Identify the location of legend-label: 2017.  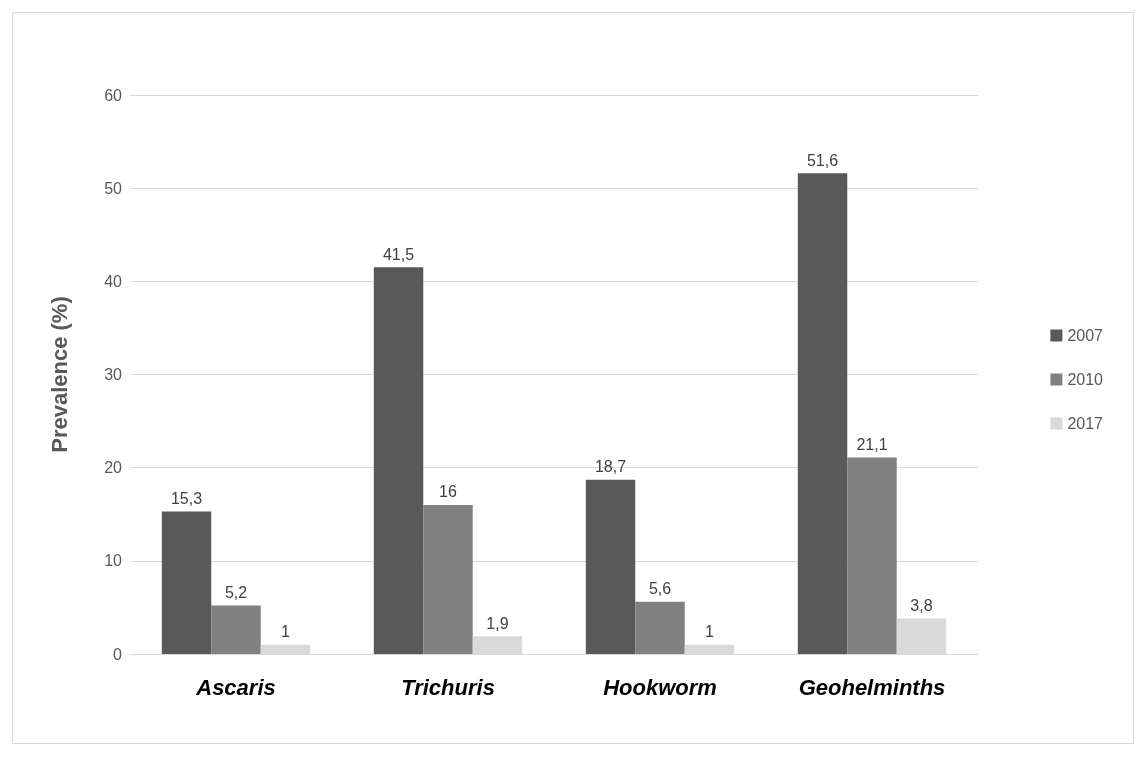
(1085, 423).